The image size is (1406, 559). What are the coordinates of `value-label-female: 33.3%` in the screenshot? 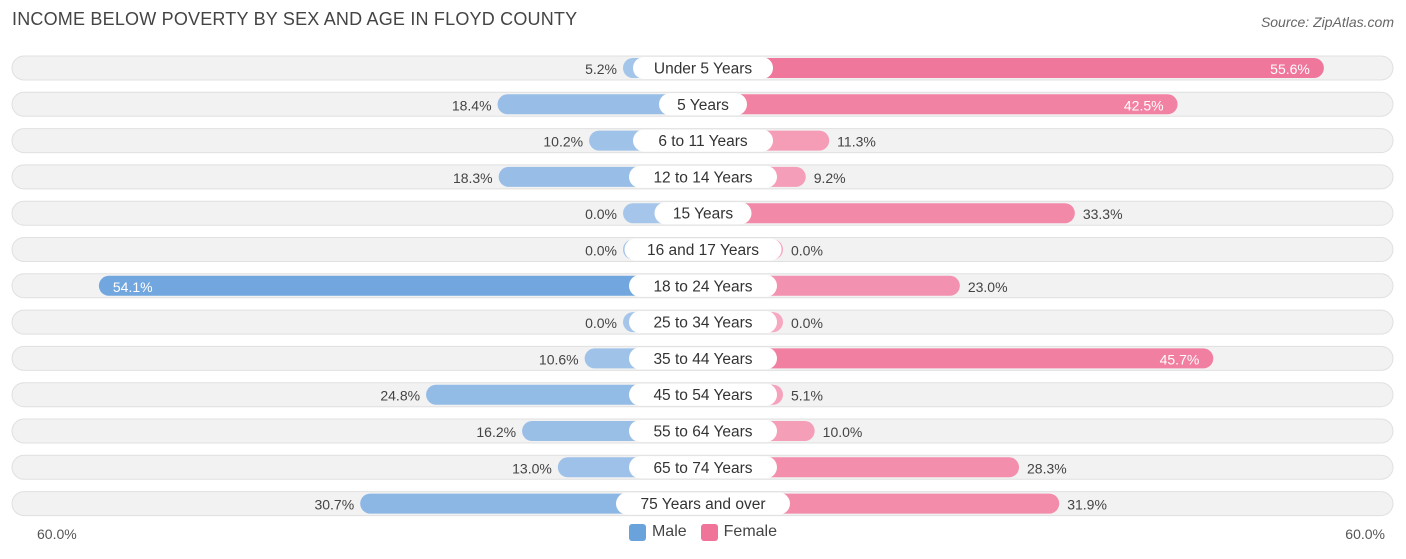 It's located at (1103, 214).